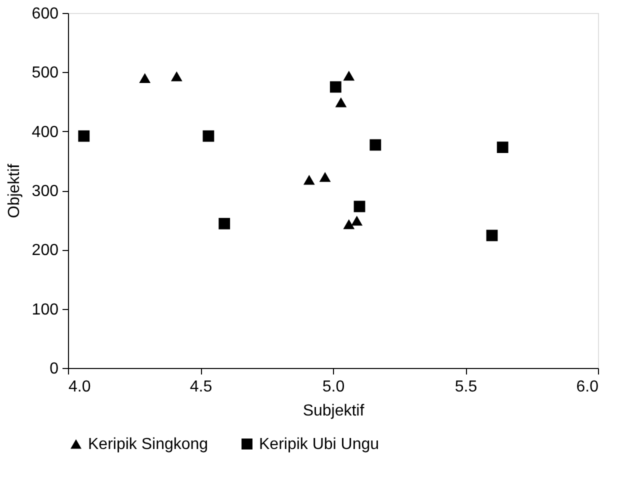 The height and width of the screenshot is (488, 644). Describe the element at coordinates (79, 387) in the screenshot. I see `x-tick-label: 4.0` at that location.